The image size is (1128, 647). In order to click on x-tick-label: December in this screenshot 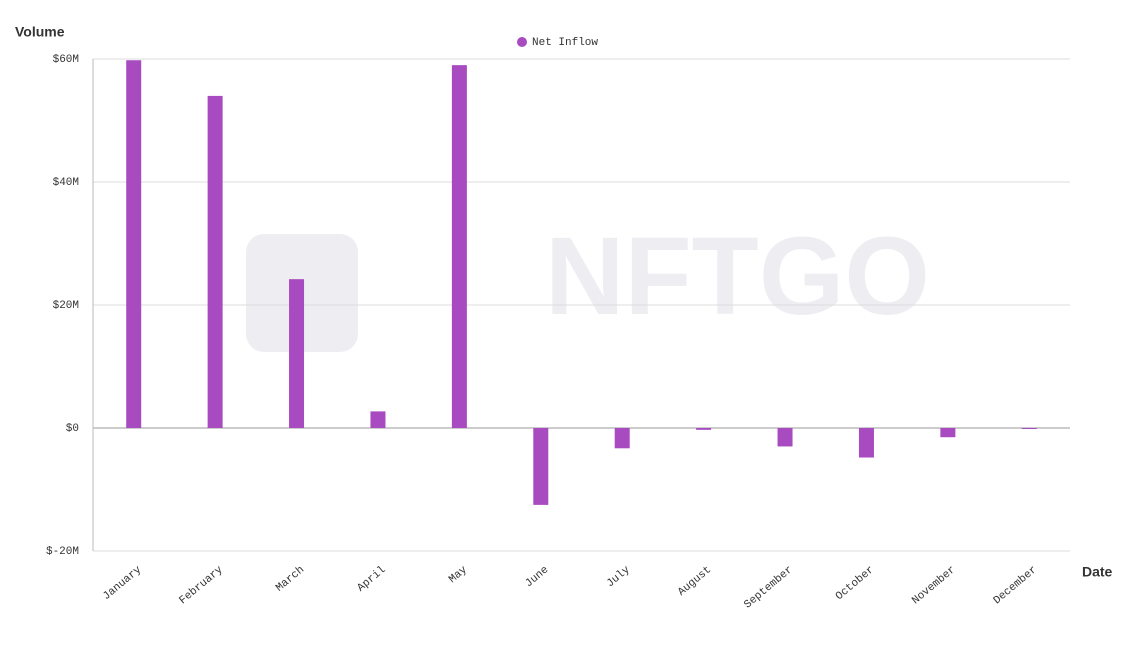, I will do `click(1016, 585)`.